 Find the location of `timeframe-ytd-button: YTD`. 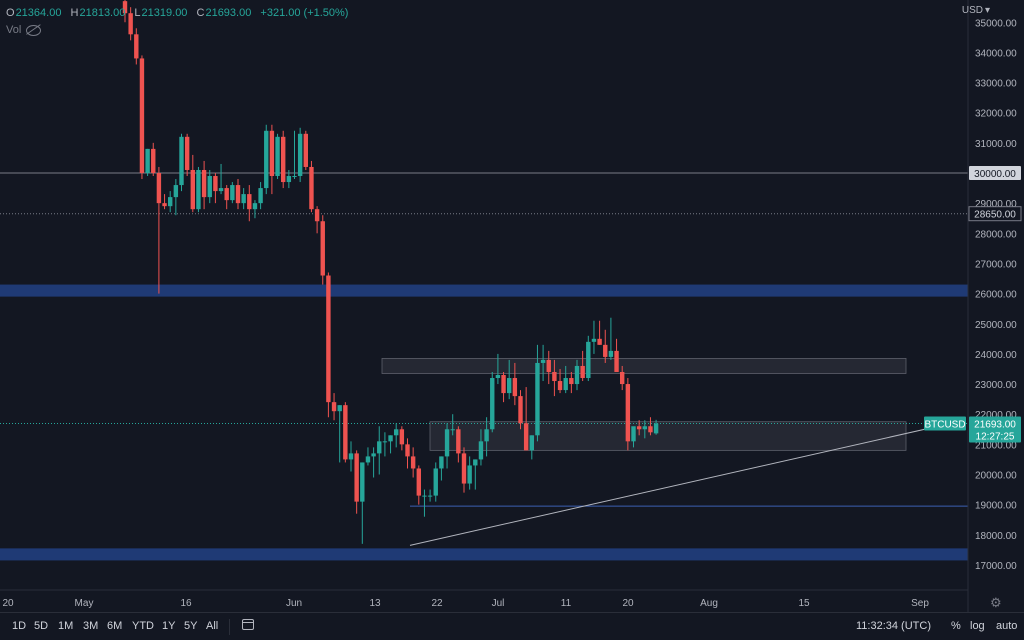

timeframe-ytd-button: YTD is located at coordinates (143, 626).